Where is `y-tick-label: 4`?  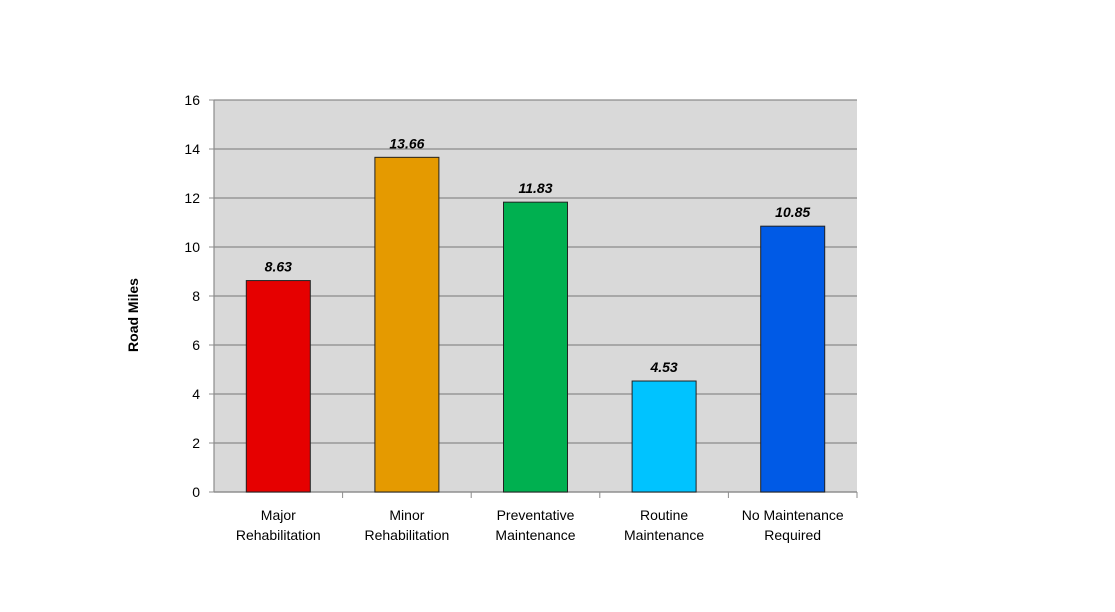 y-tick-label: 4 is located at coordinates (196, 394).